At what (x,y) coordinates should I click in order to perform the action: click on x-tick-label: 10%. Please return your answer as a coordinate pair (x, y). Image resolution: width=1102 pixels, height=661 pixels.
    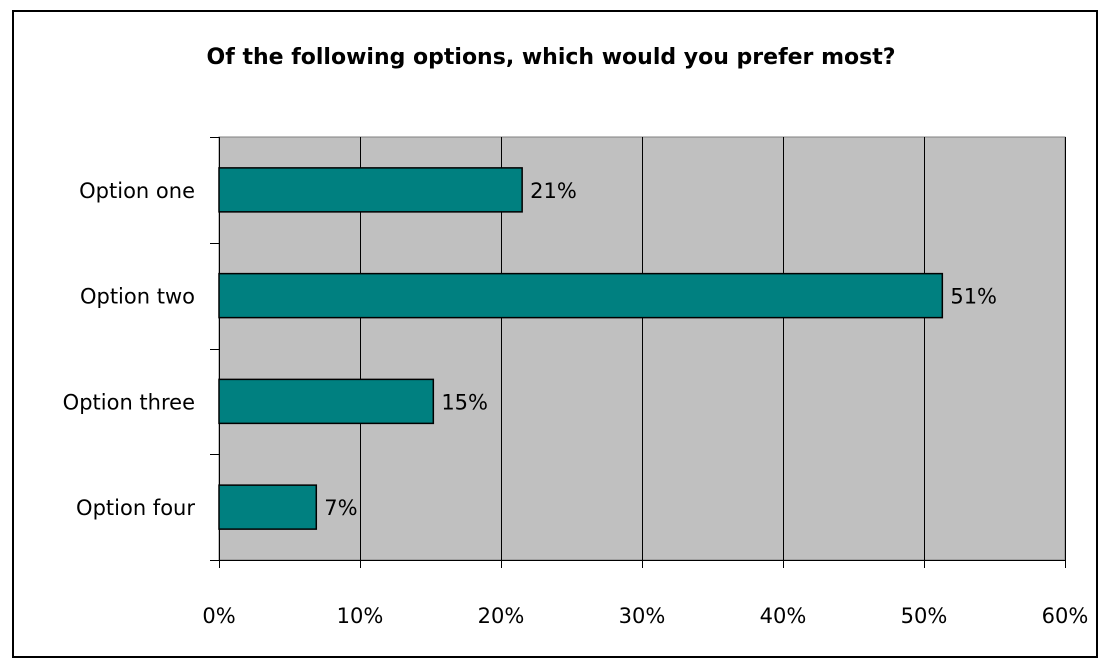
    Looking at the image, I should click on (360, 616).